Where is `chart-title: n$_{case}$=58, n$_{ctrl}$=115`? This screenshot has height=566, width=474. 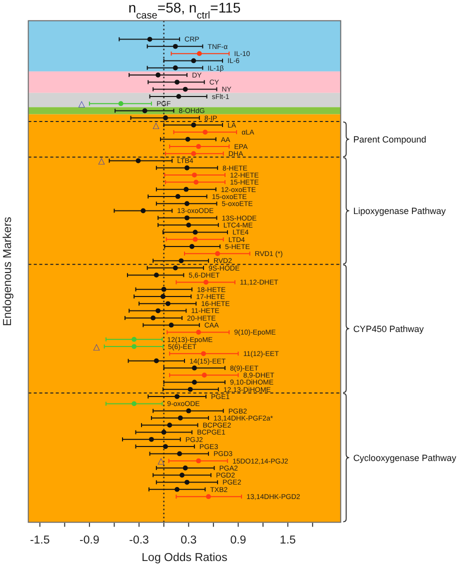 chart-title: n$_{case}$=58, n$_{ctrl}$=115 is located at coordinates (184, 10).